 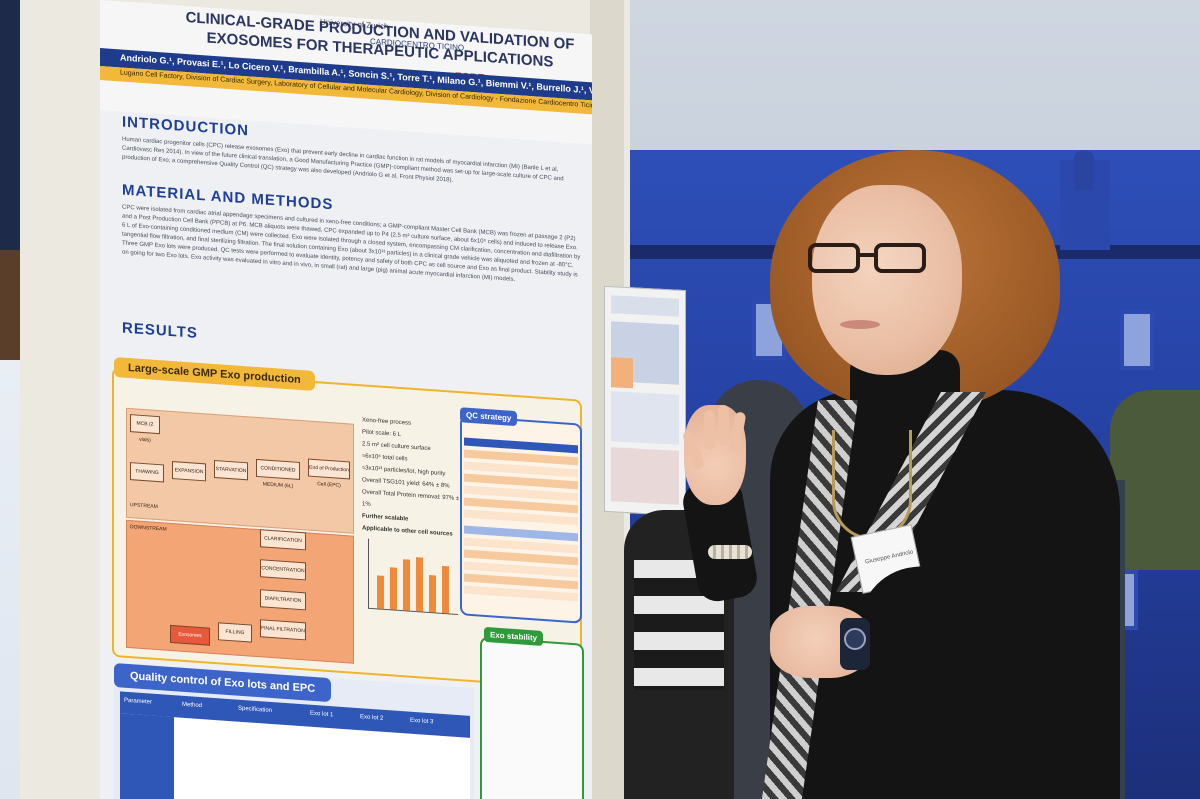 What do you see at coordinates (235, 632) in the screenshot?
I see `flow-filling: FILLING` at bounding box center [235, 632].